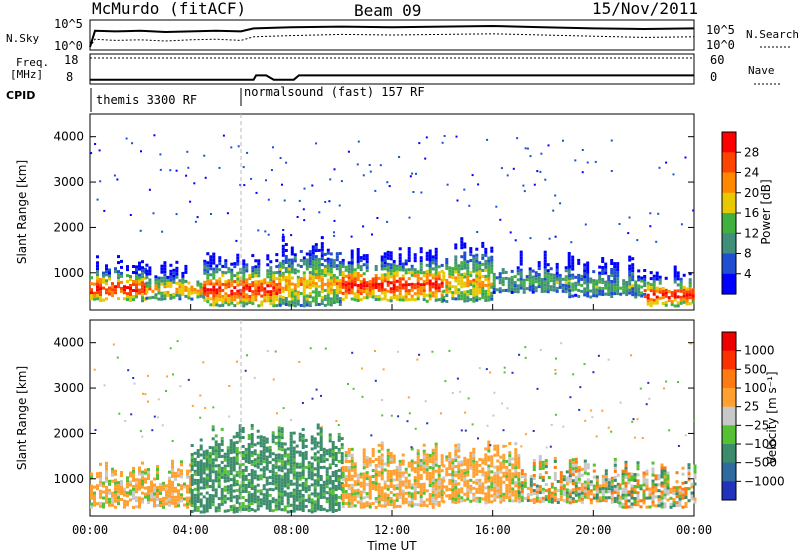 This screenshot has width=800, height=554. Describe the element at coordinates (71, 60) in the screenshot. I see `freq-left-tick-top: 18` at that location.